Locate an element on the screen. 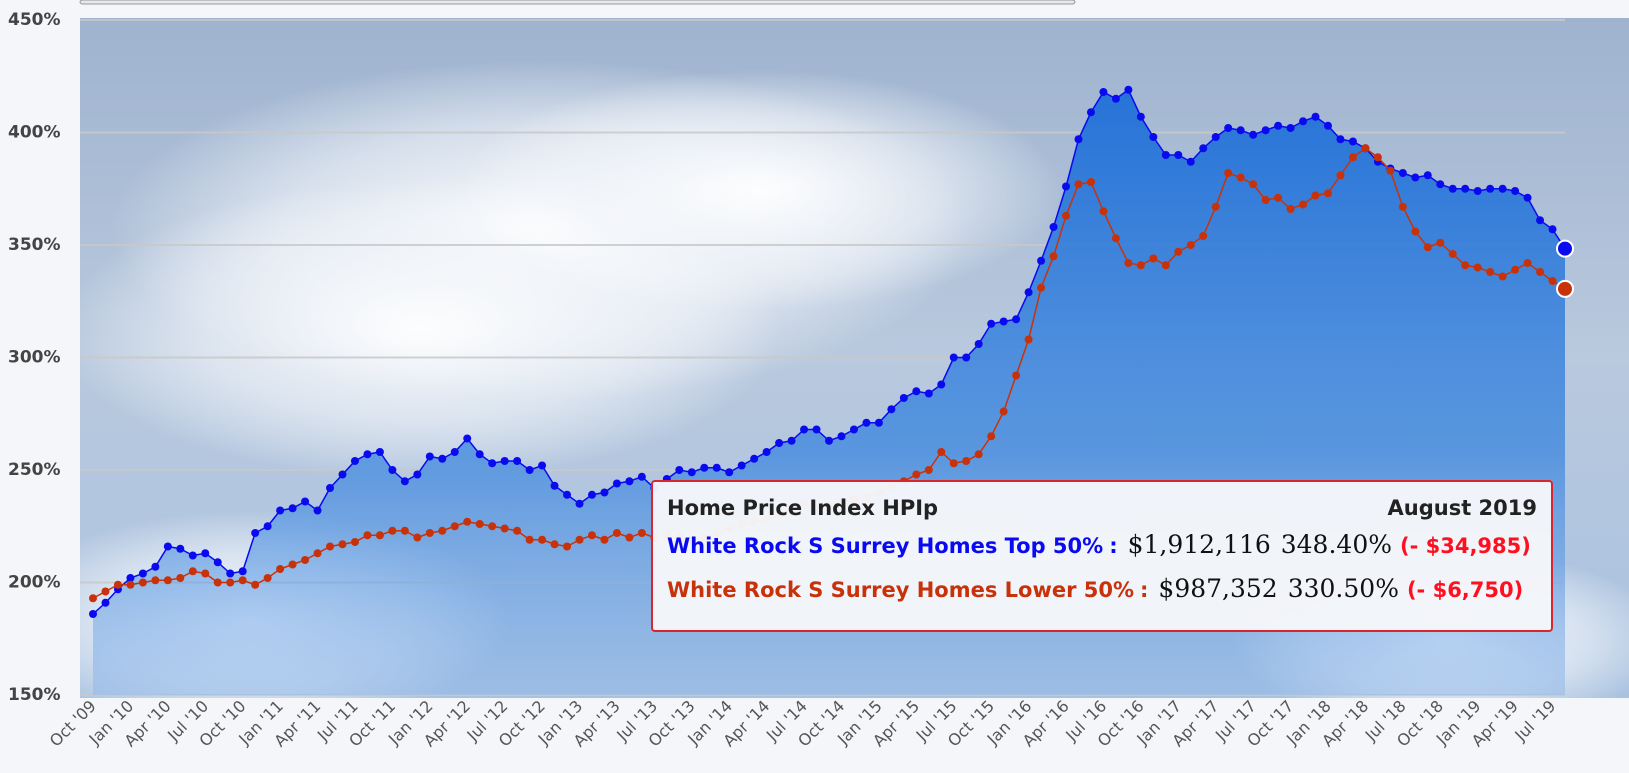  y-tick-label: 250% is located at coordinates (34, 470).